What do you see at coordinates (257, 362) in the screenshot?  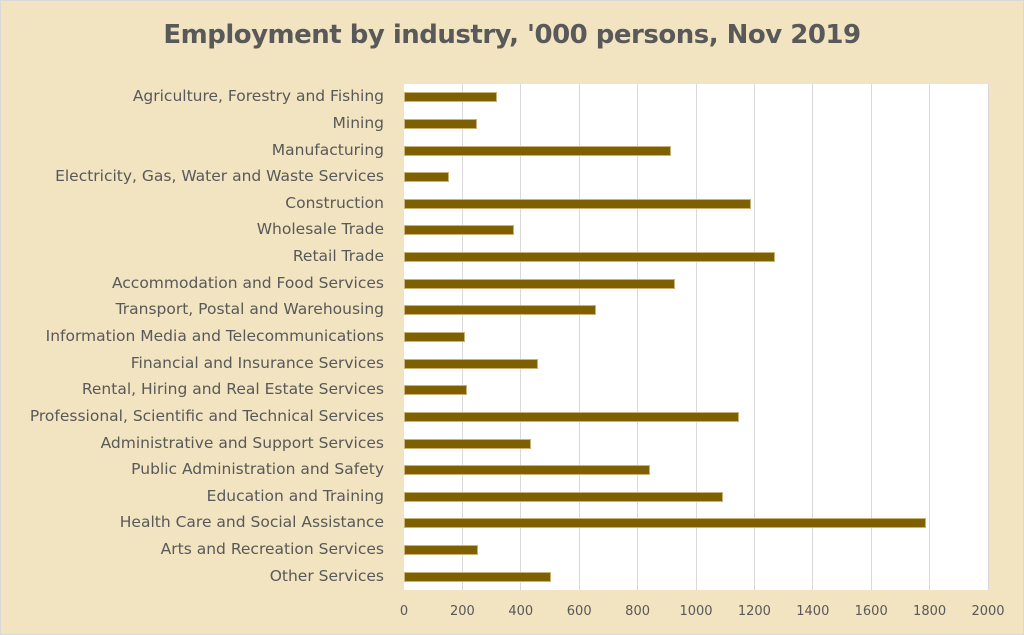 I see `category-label: Financial and Insurance Services` at bounding box center [257, 362].